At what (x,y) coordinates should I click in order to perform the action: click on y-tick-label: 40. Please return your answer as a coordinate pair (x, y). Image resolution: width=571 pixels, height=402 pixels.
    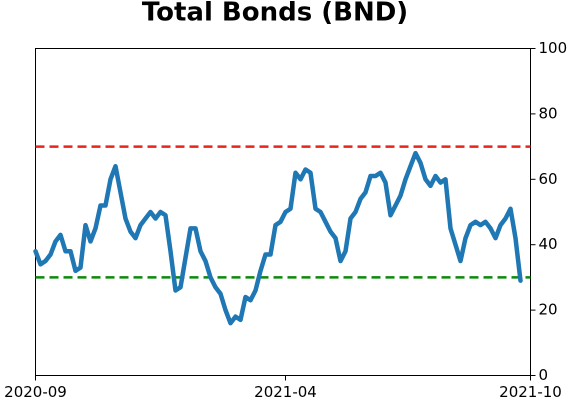
    Looking at the image, I should click on (548, 244).